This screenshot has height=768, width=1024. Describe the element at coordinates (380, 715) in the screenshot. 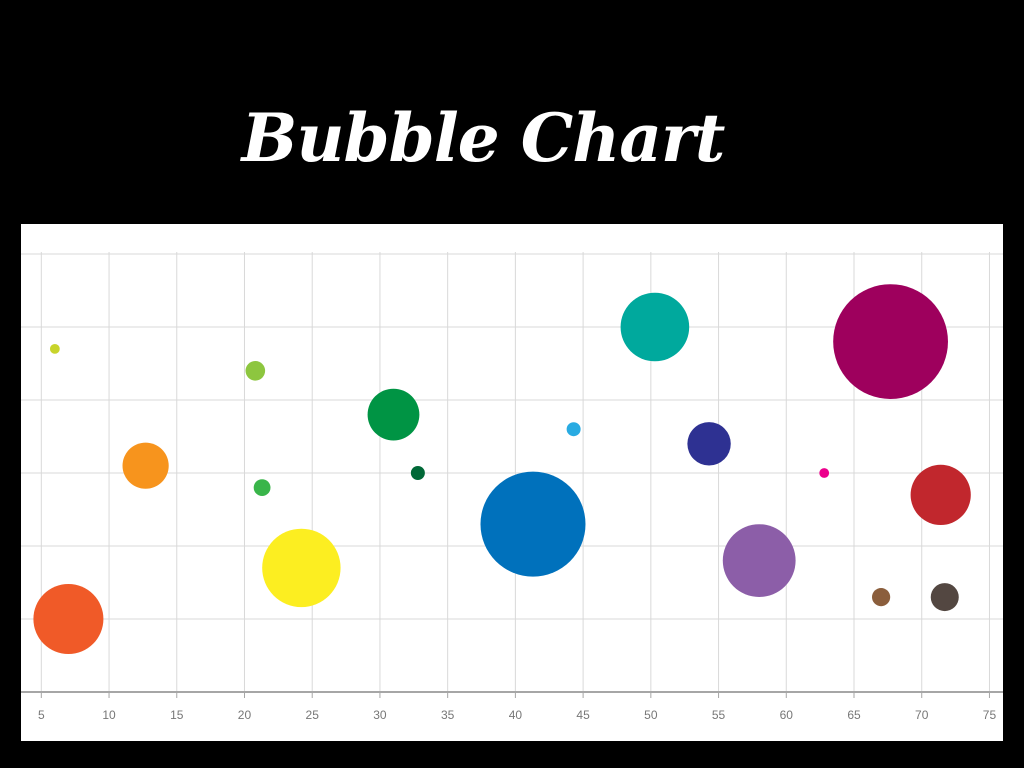

I see `x-tick-label: 30` at that location.